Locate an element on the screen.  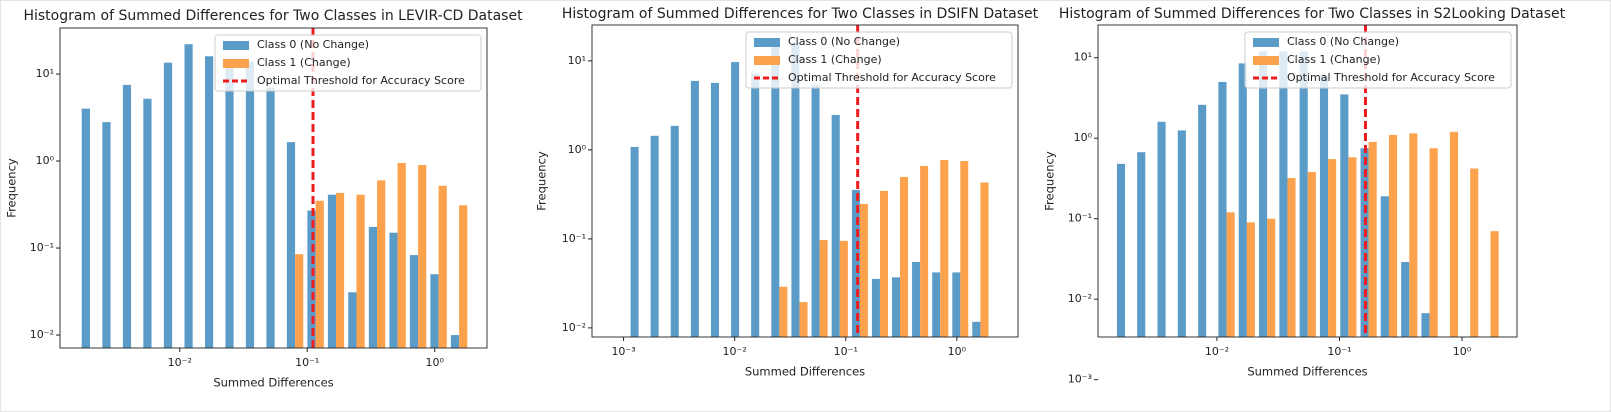
y-axis-label: Frequency is located at coordinates (12, 188).